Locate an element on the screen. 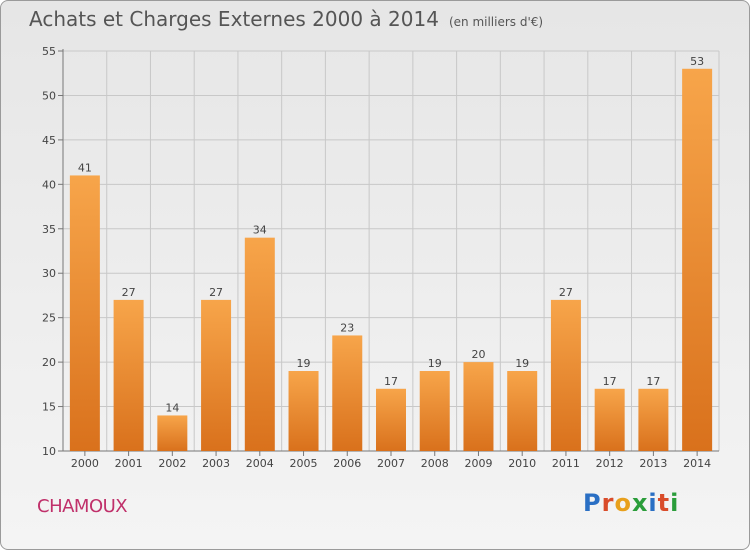 This screenshot has width=750, height=550. x-tick-label: 2006 is located at coordinates (347, 463).